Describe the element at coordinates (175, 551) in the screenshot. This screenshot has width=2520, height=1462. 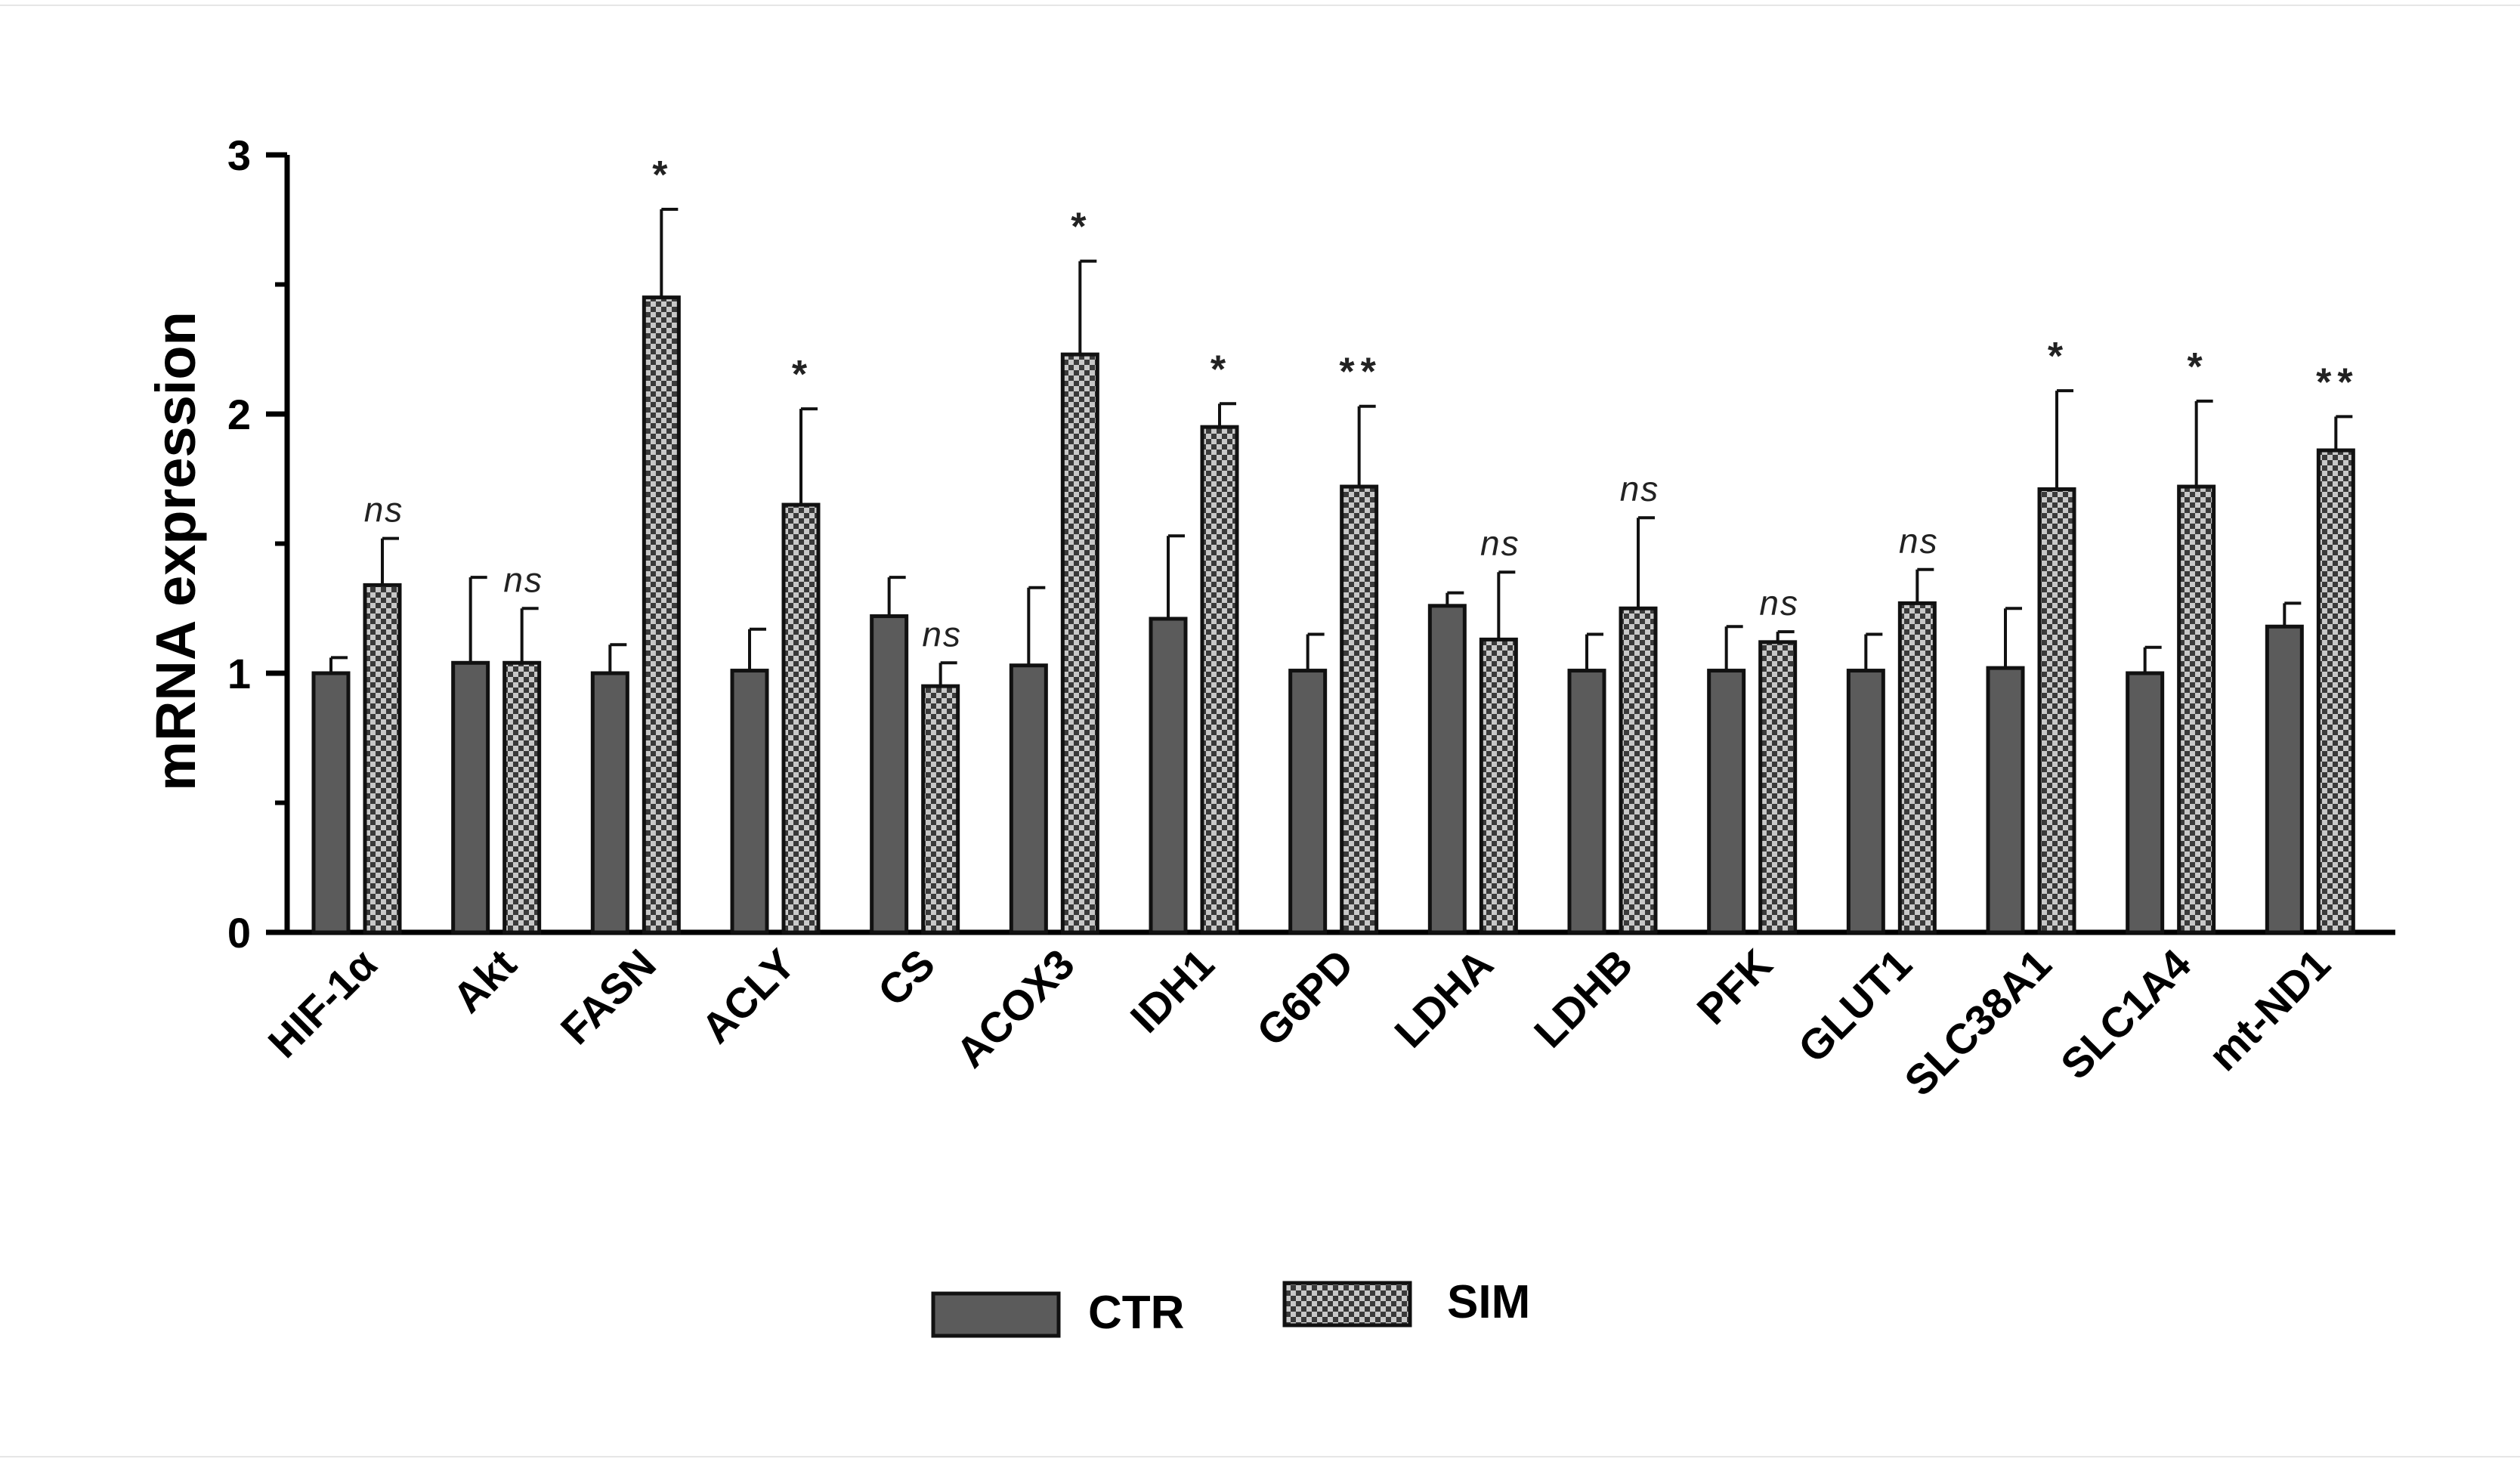
I see `y-axis-label: mRNA expression` at that location.